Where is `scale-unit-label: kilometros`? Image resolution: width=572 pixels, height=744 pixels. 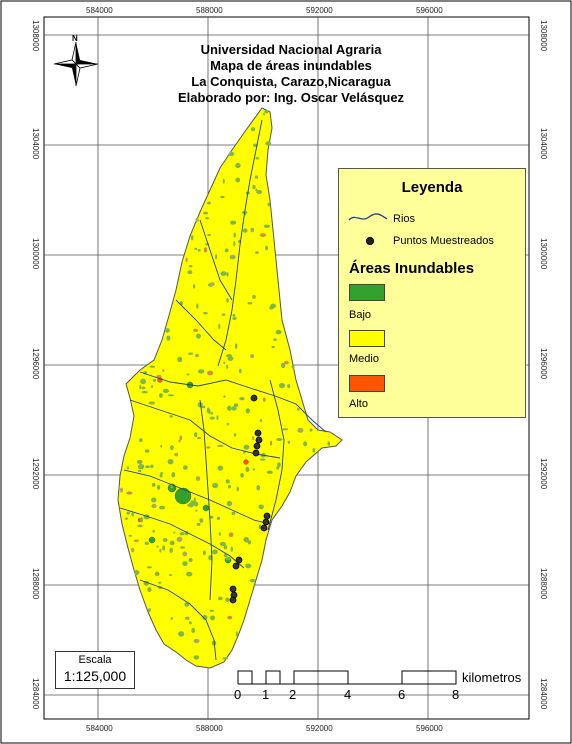 scale-unit-label: kilometros is located at coordinates (492, 677).